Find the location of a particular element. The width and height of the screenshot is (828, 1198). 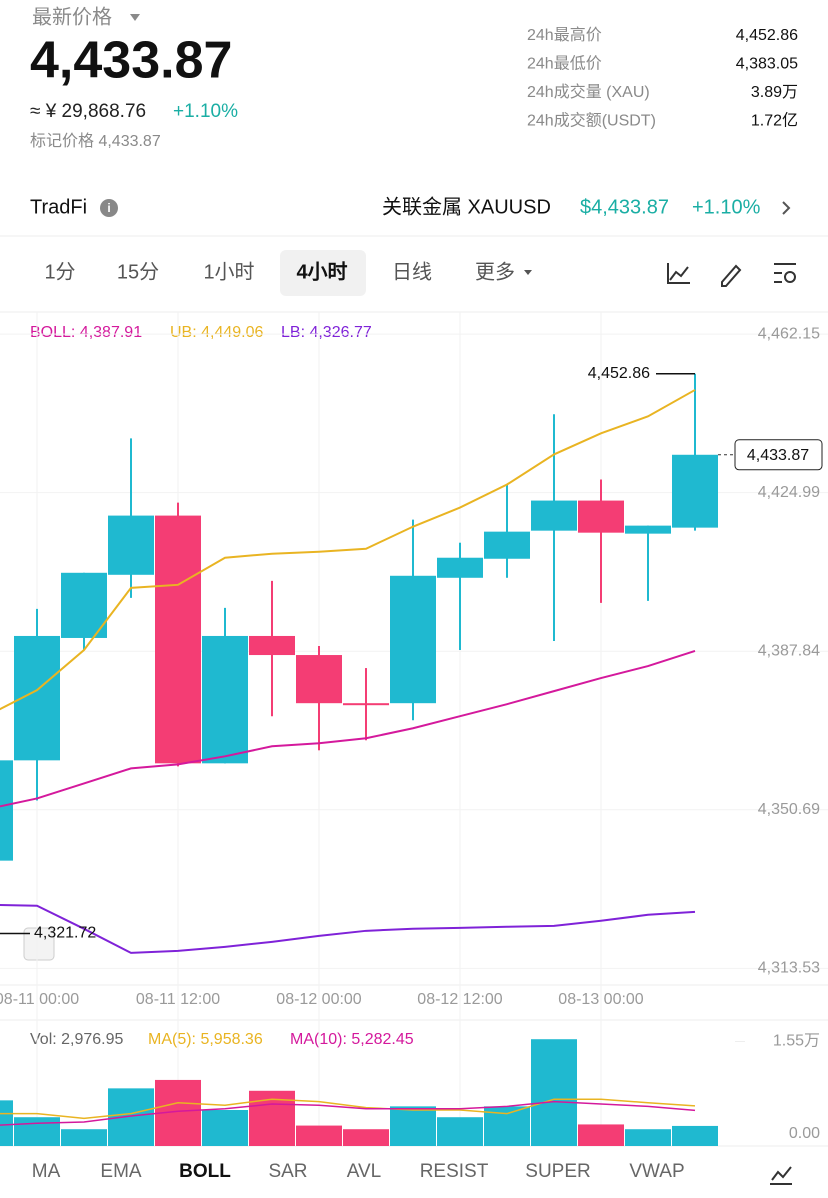

chevron is located at coordinates (786, 208).